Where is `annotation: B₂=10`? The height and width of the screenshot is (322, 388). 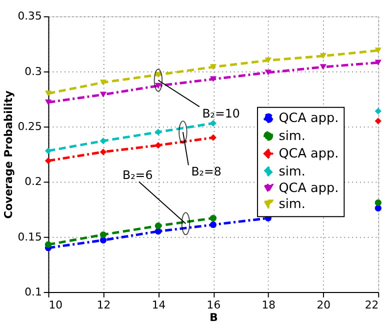
annotation: B₂=10 is located at coordinates (221, 113).